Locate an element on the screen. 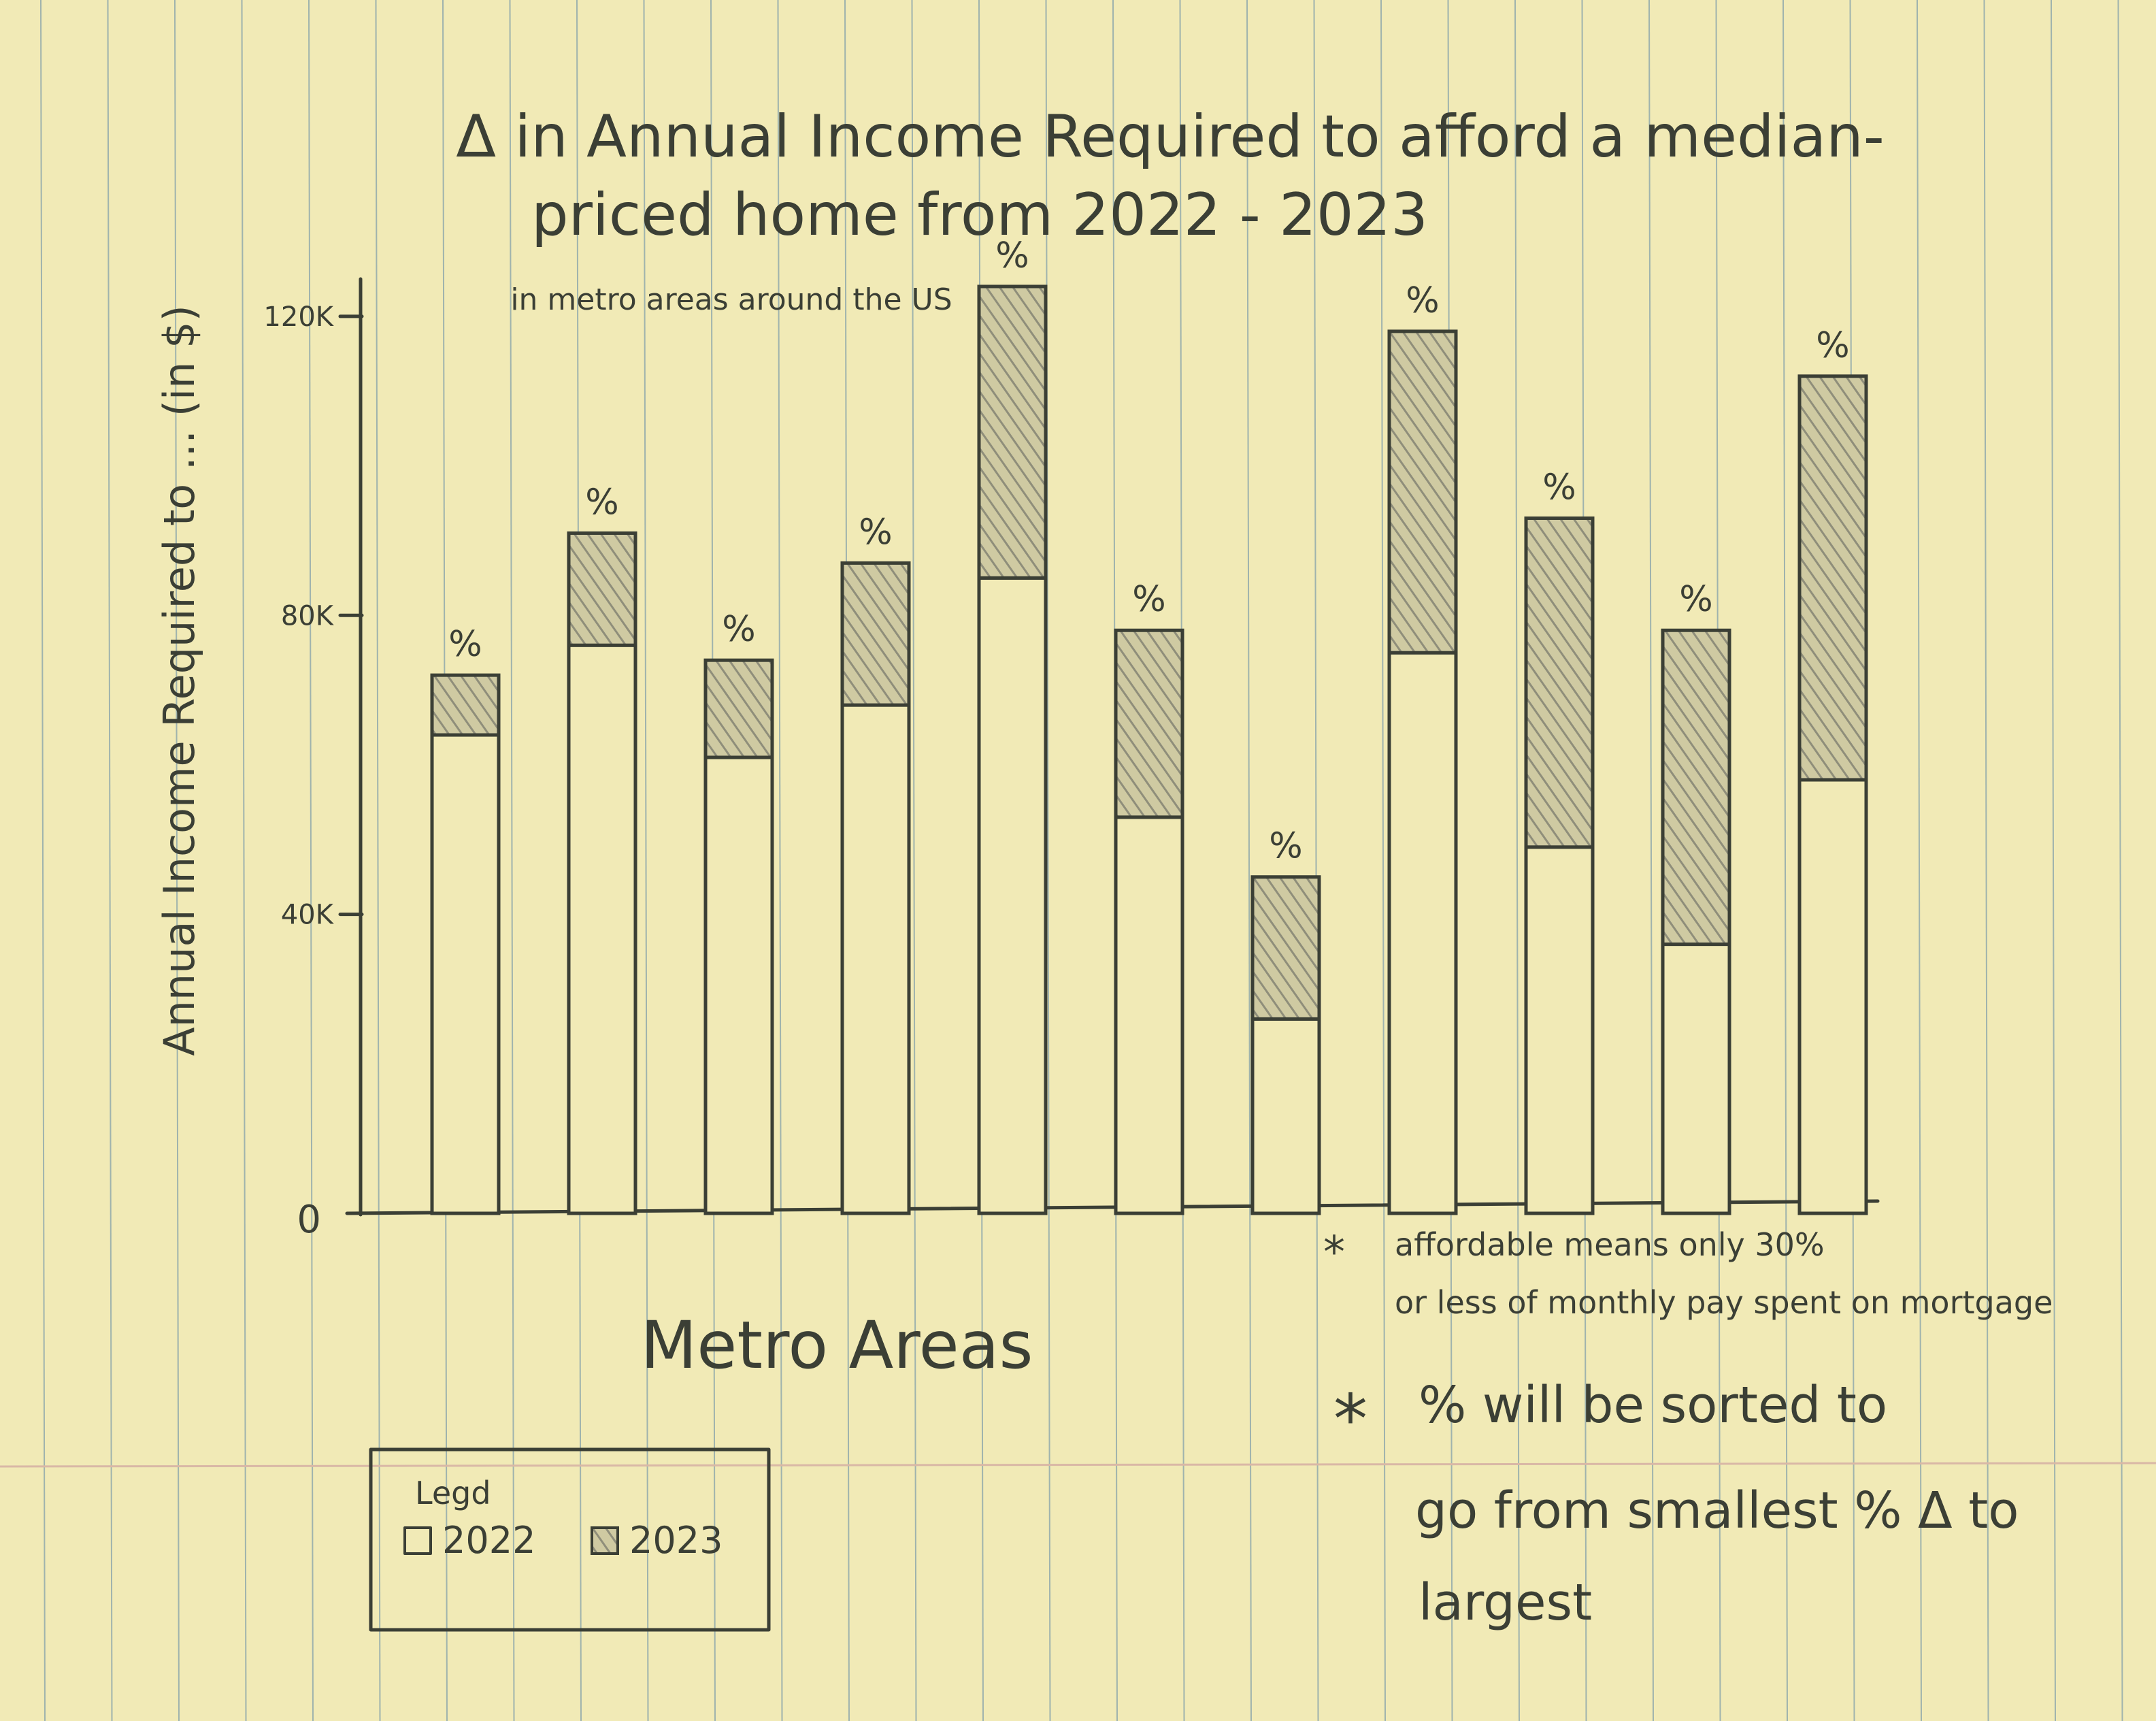 Image resolution: width=2156 pixels, height=1721 pixels. legend-box is located at coordinates (570, 1540).